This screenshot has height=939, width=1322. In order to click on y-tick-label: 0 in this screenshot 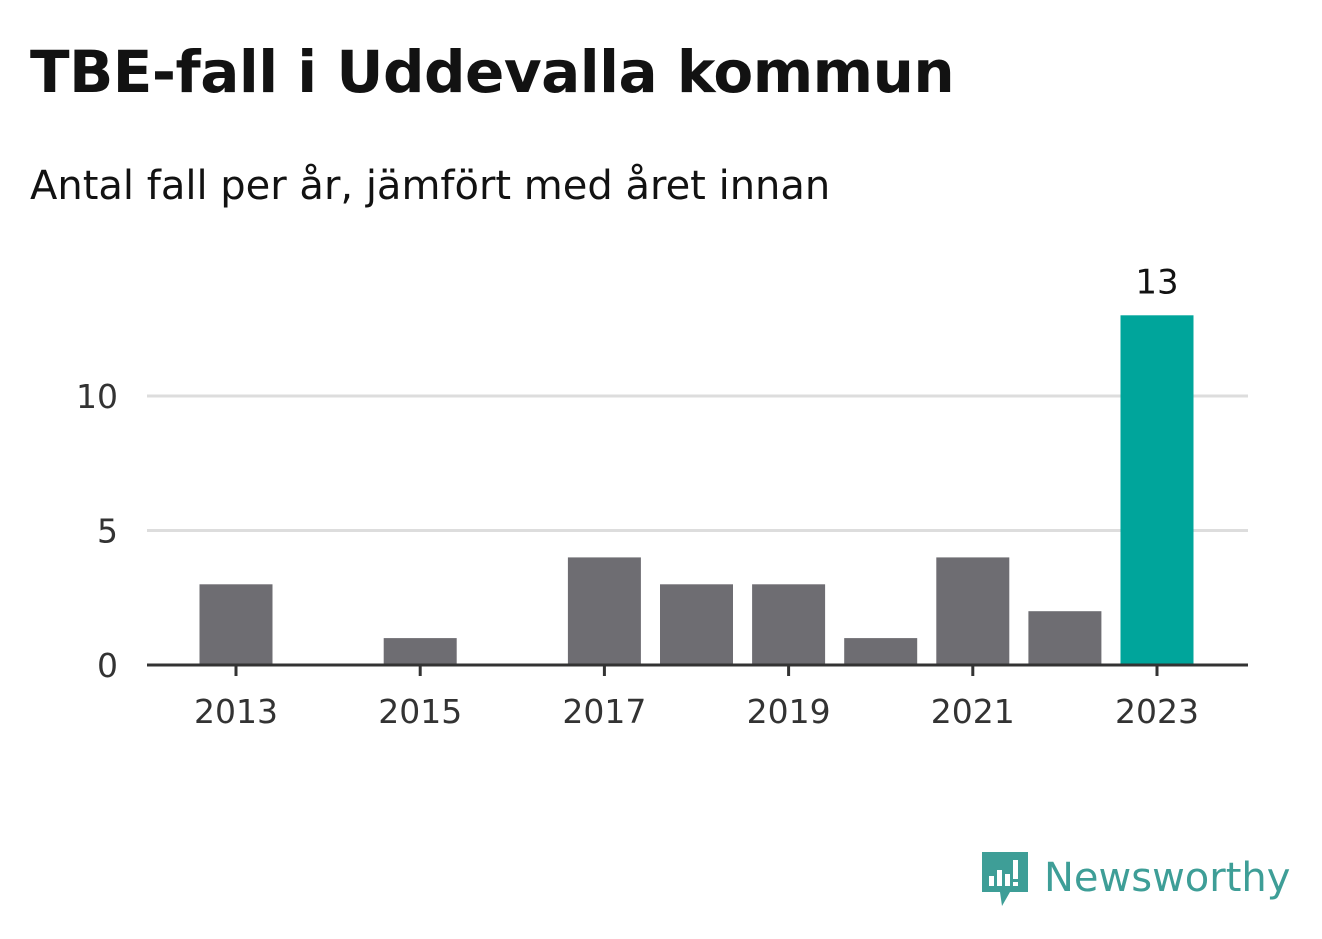, I will do `click(107, 665)`.